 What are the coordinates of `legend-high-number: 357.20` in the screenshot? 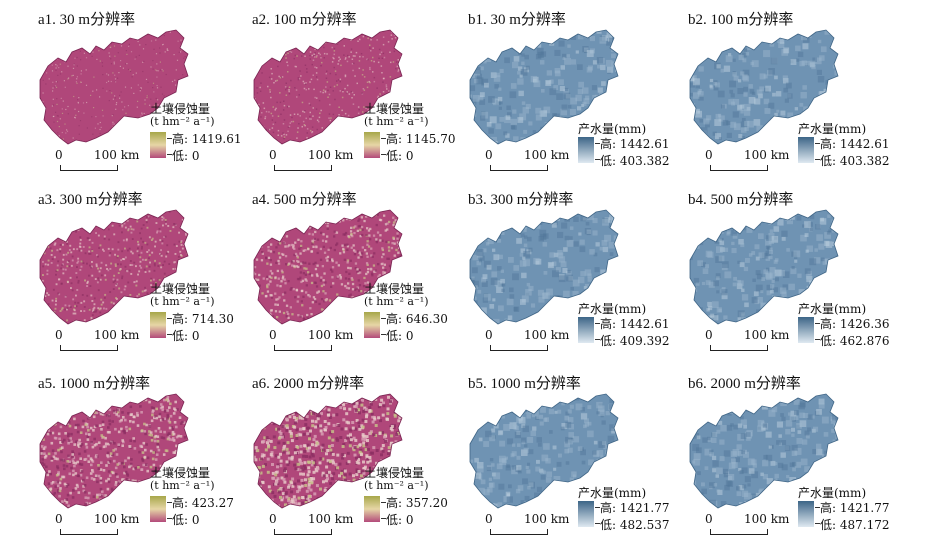 It's located at (427, 503).